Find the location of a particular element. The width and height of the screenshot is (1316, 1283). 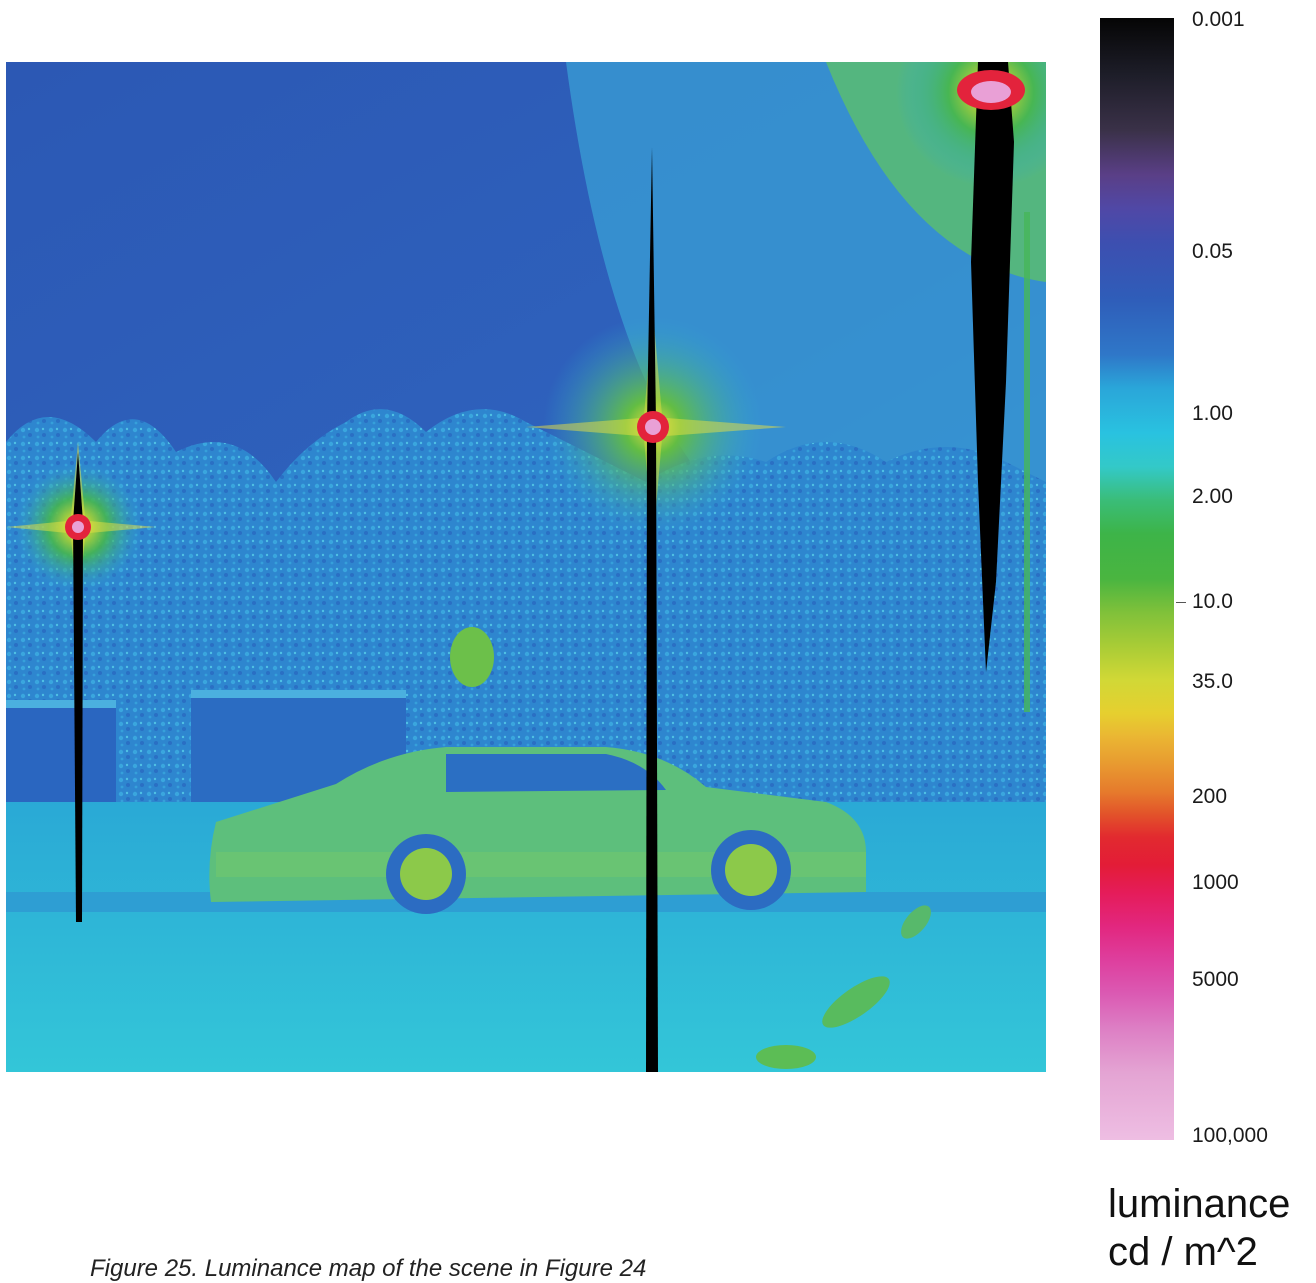

scale-tick-label: 1.00 is located at coordinates (1212, 413).